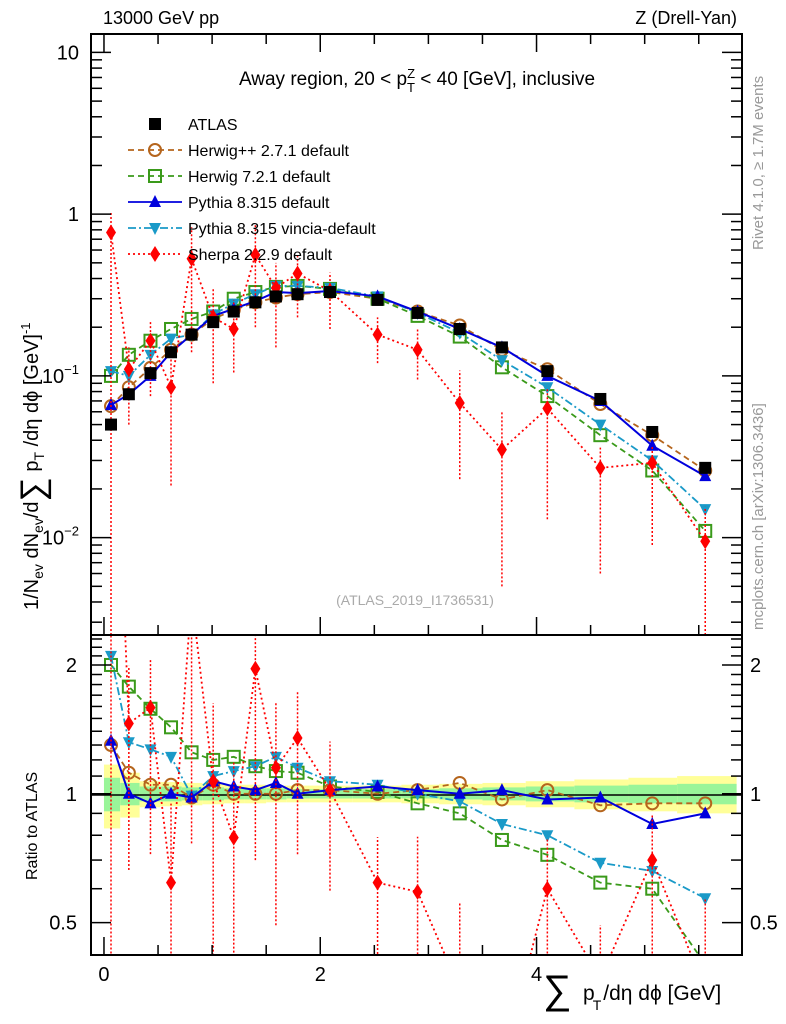 The height and width of the screenshot is (1024, 786). What do you see at coordinates (73, 215) in the screenshot?
I see `main-y-tick-label: 1` at bounding box center [73, 215].